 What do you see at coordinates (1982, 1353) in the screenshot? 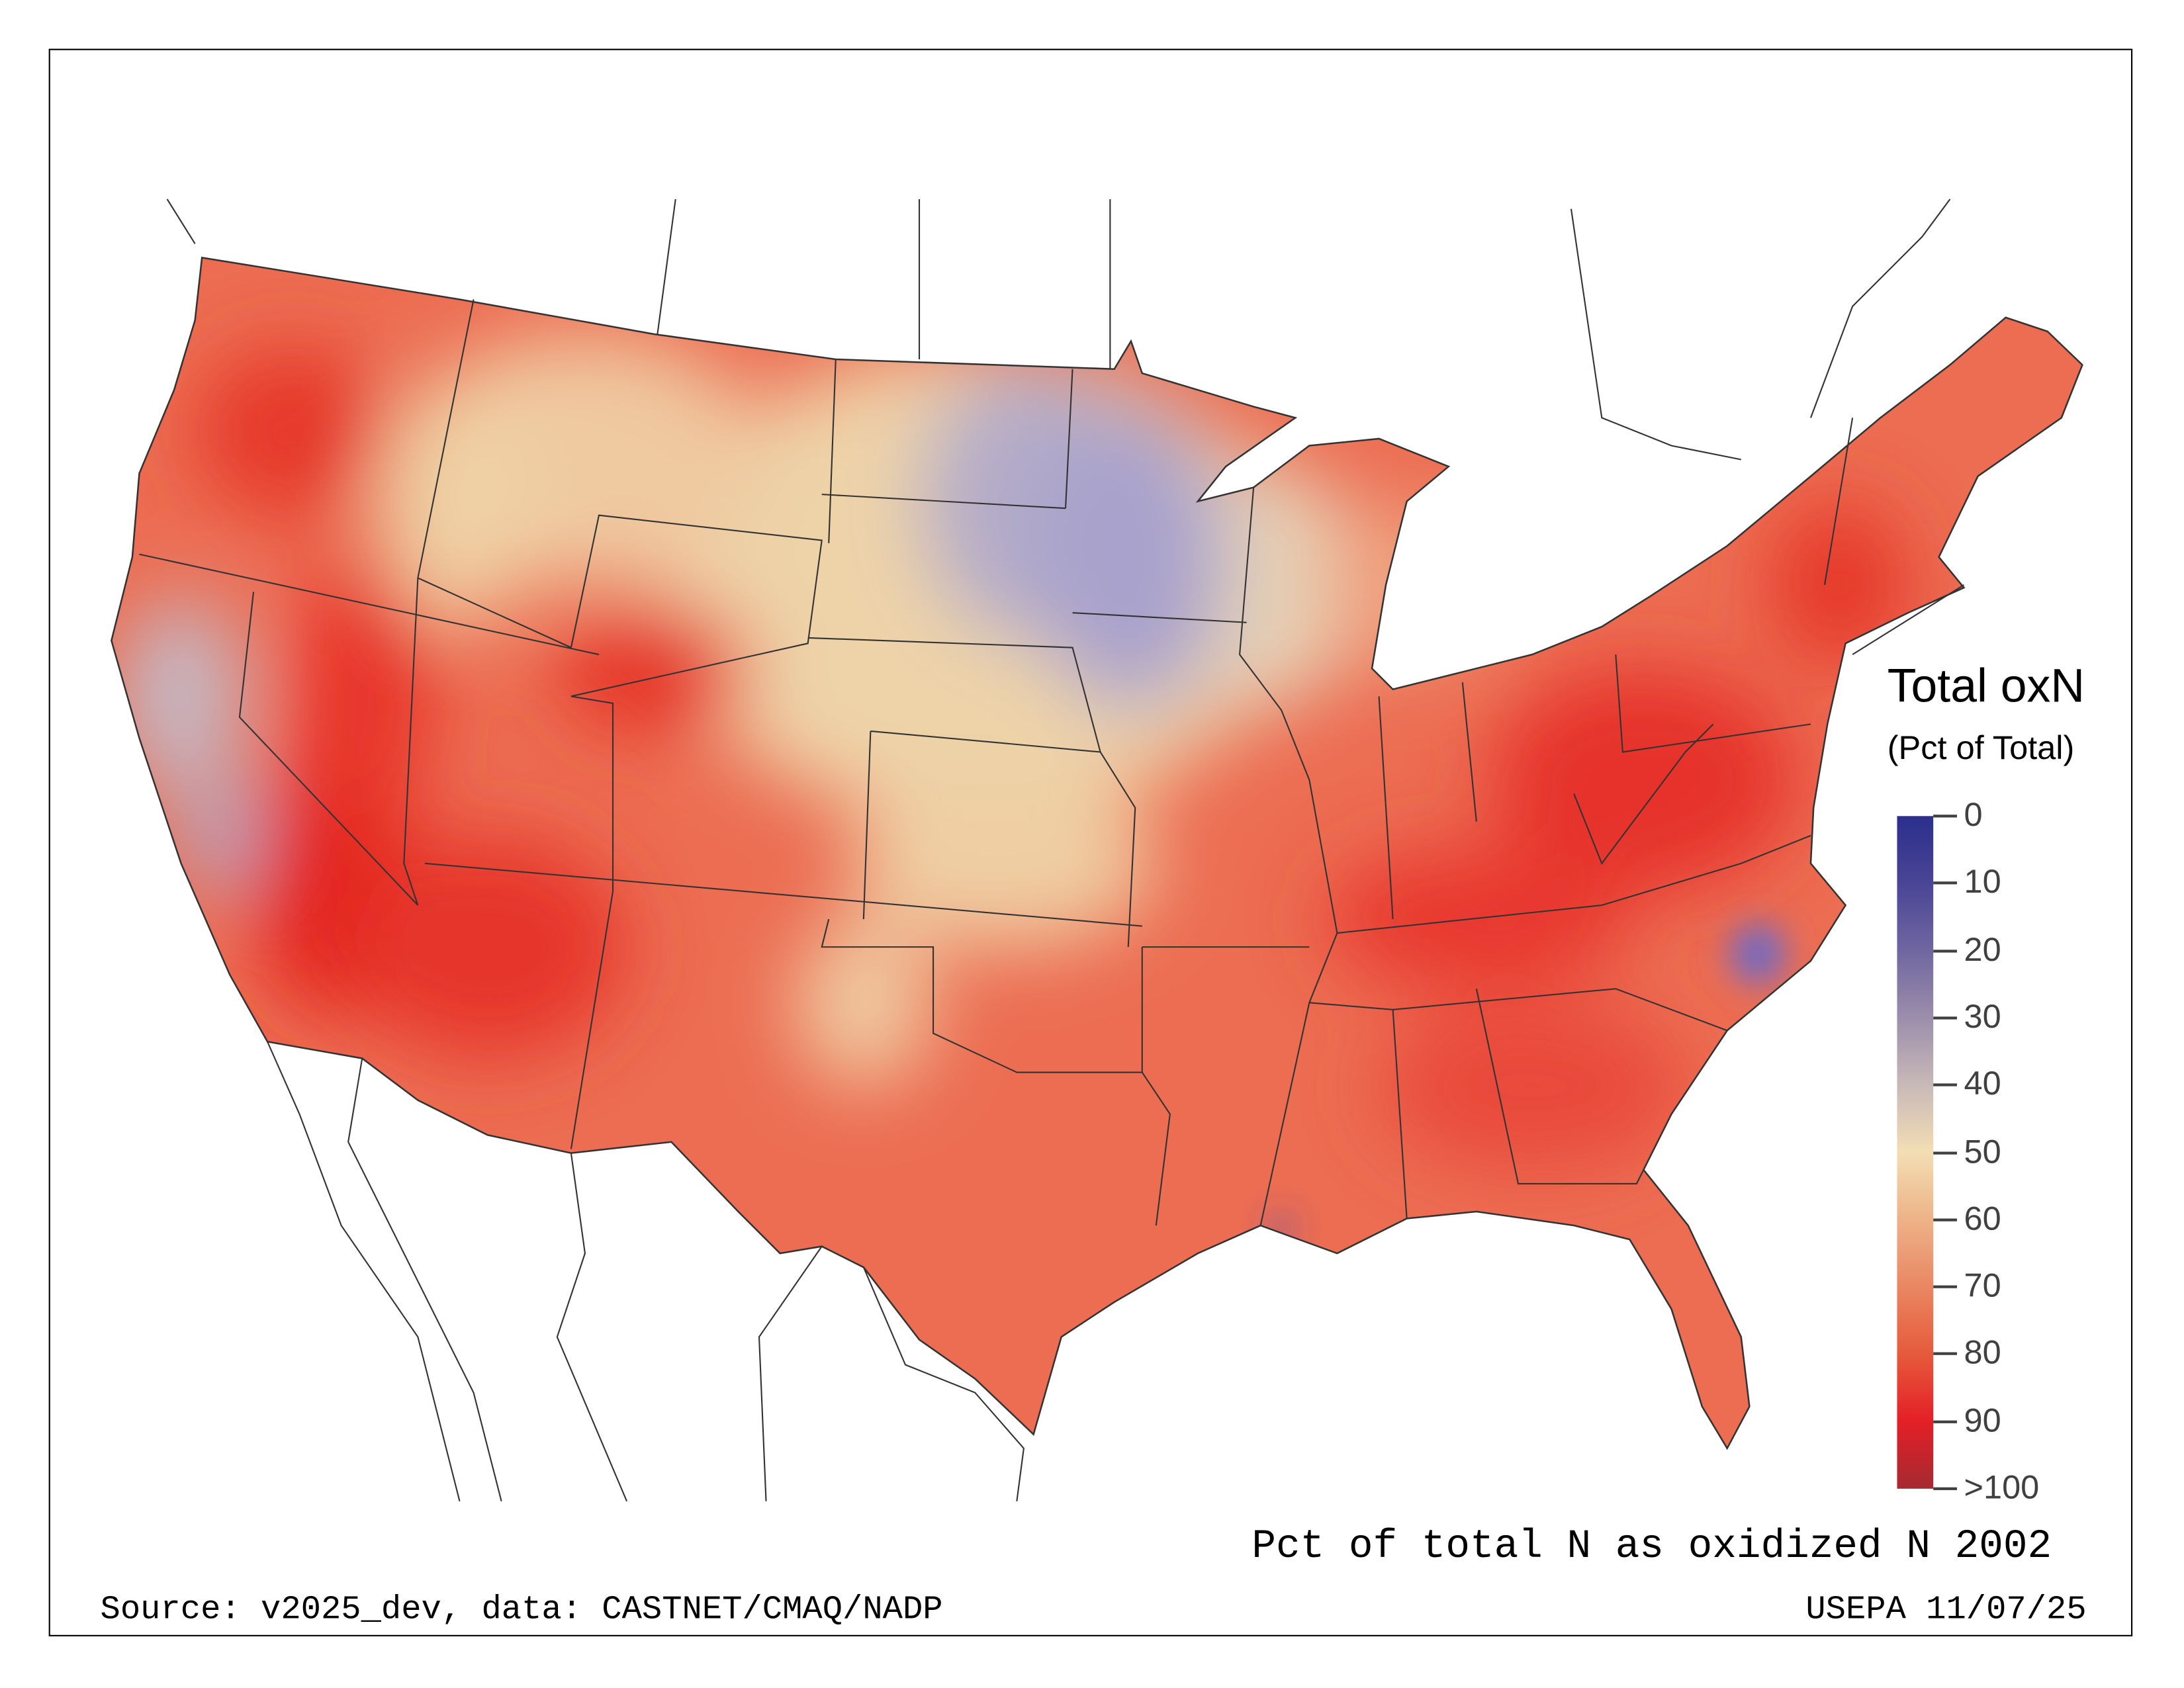
I see `colorbar-tick-label: 80` at bounding box center [1982, 1353].